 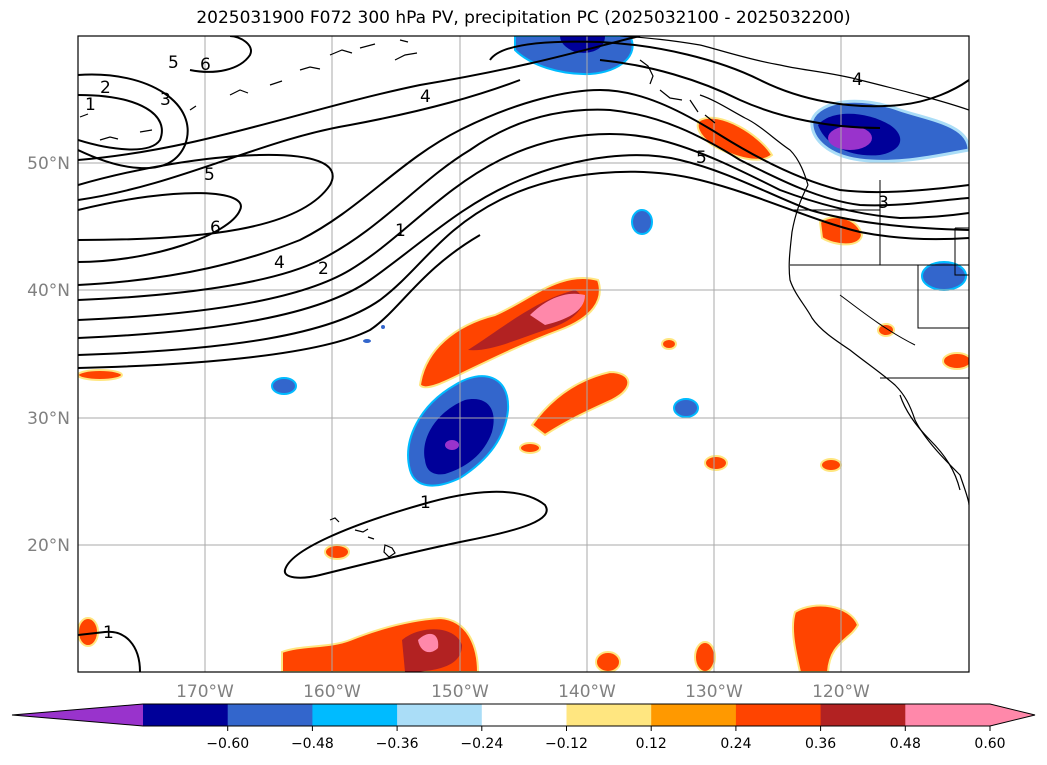 What do you see at coordinates (651, 744) in the screenshot?
I see `colorbar-tick-label: 0.12` at bounding box center [651, 744].